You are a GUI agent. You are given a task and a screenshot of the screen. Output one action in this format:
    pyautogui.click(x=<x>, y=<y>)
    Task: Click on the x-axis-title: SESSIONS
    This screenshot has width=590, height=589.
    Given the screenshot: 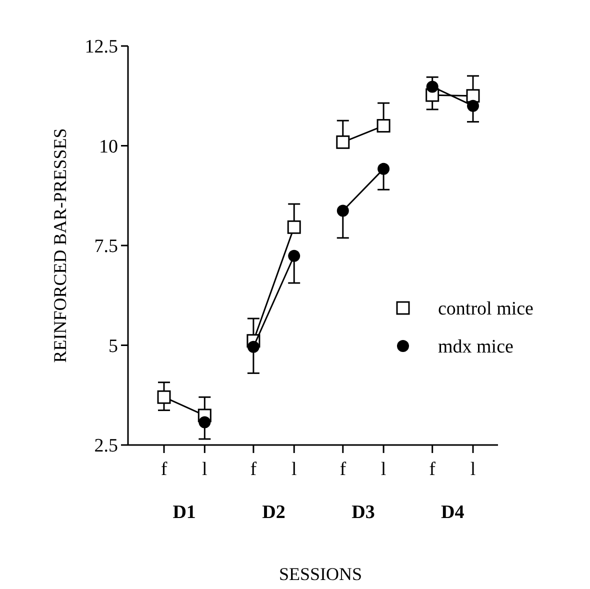 What is the action you would take?
    pyautogui.click(x=320, y=574)
    